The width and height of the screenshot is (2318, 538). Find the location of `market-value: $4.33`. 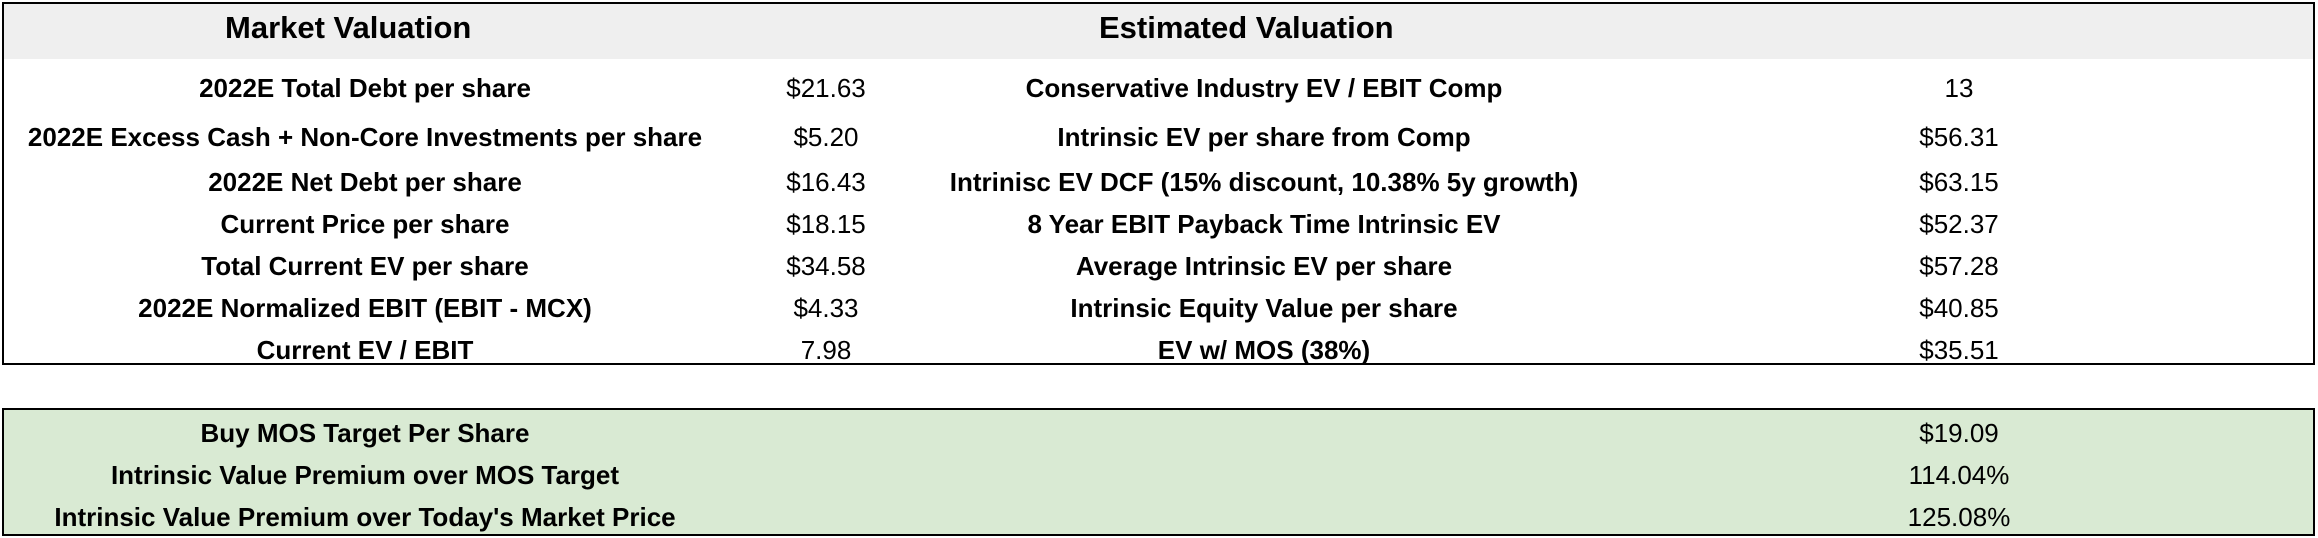

market-value: $4.33 is located at coordinates (826, 308).